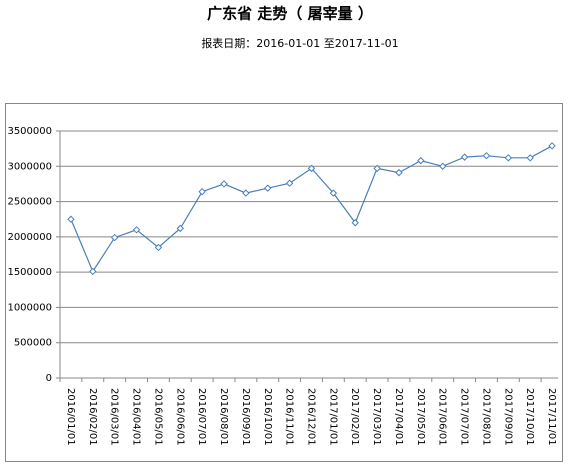 Image resolution: width=569 pixels, height=471 pixels. Describe the element at coordinates (354, 417) in the screenshot. I see `x-tick-label: 2017/02/01` at that location.